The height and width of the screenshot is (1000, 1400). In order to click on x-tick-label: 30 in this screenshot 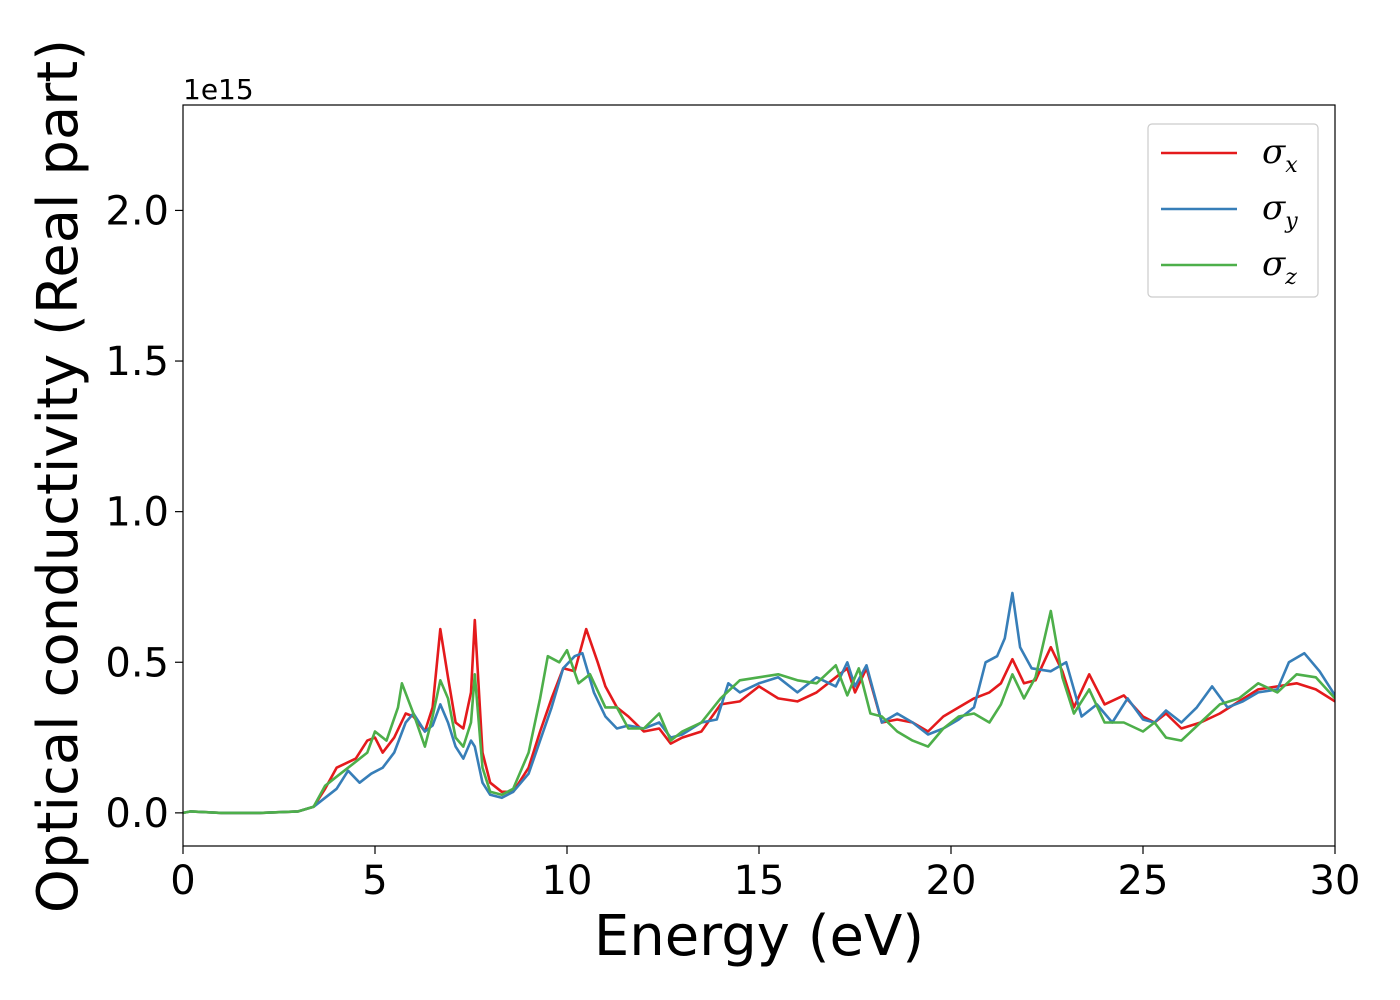, I will do `click(1335, 881)`.